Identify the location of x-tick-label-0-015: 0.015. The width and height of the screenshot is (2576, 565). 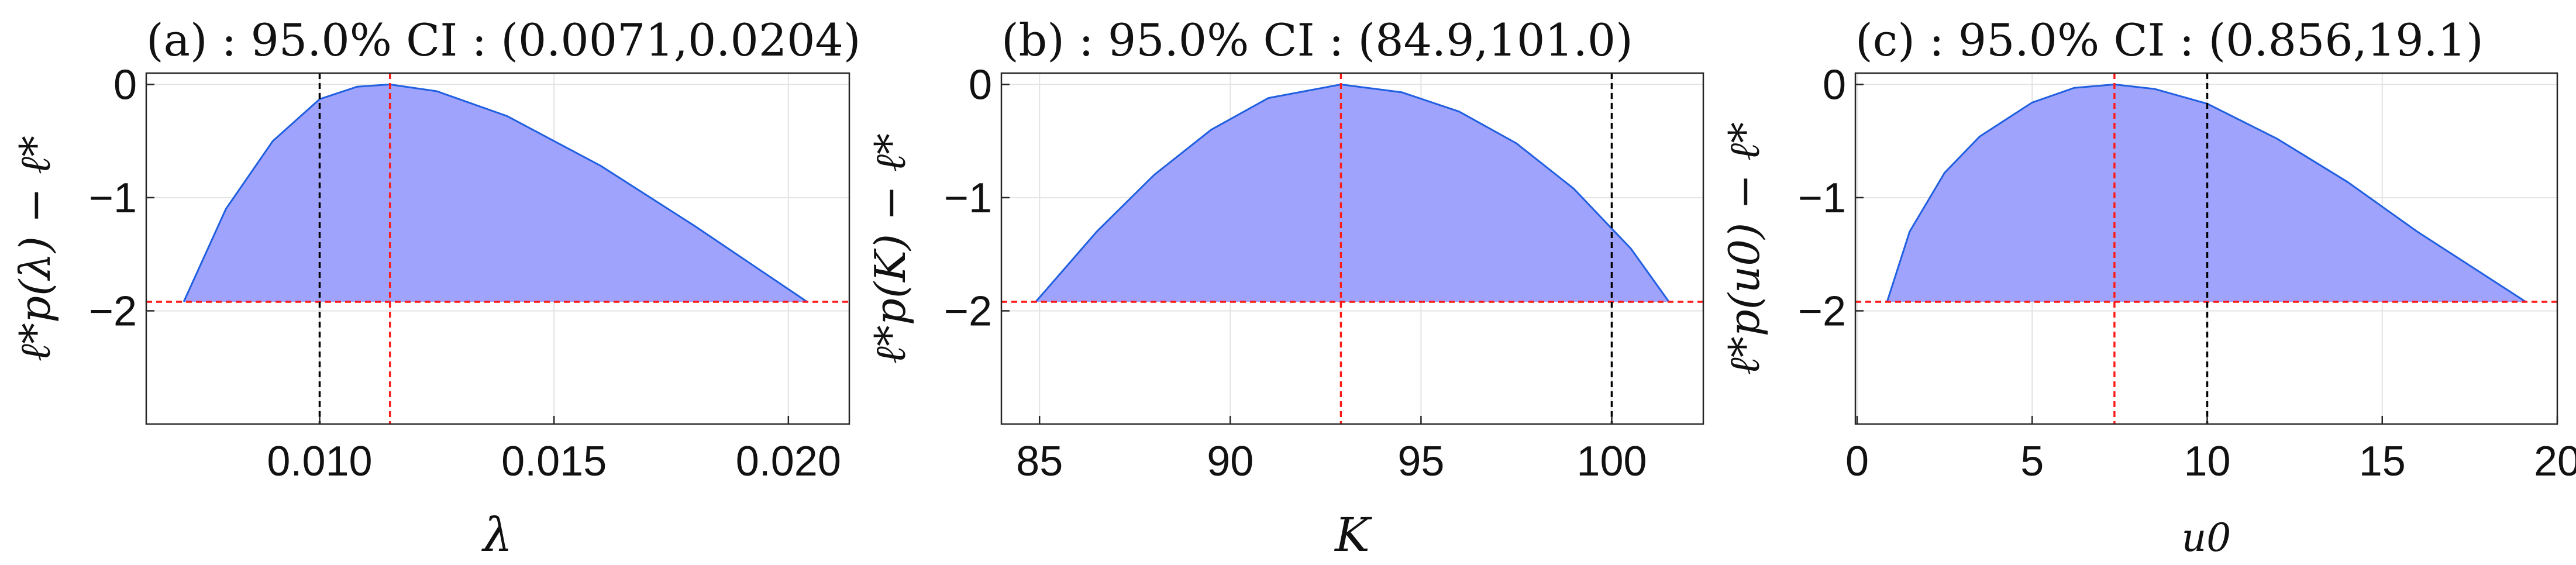
(554, 461).